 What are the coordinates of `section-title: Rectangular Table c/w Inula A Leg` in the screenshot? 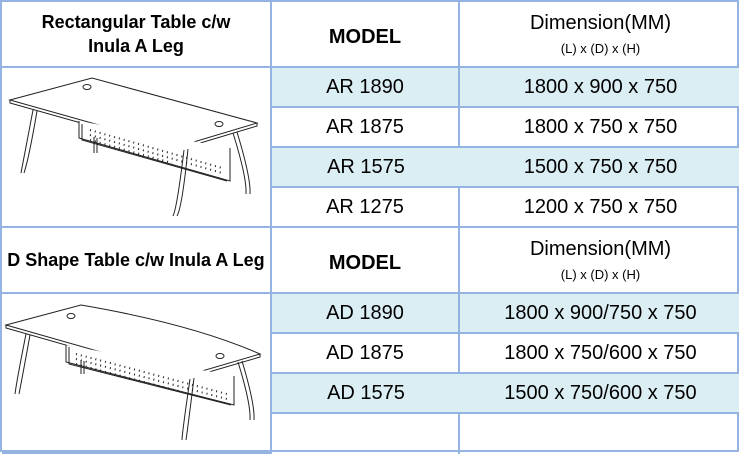 It's located at (137, 35).